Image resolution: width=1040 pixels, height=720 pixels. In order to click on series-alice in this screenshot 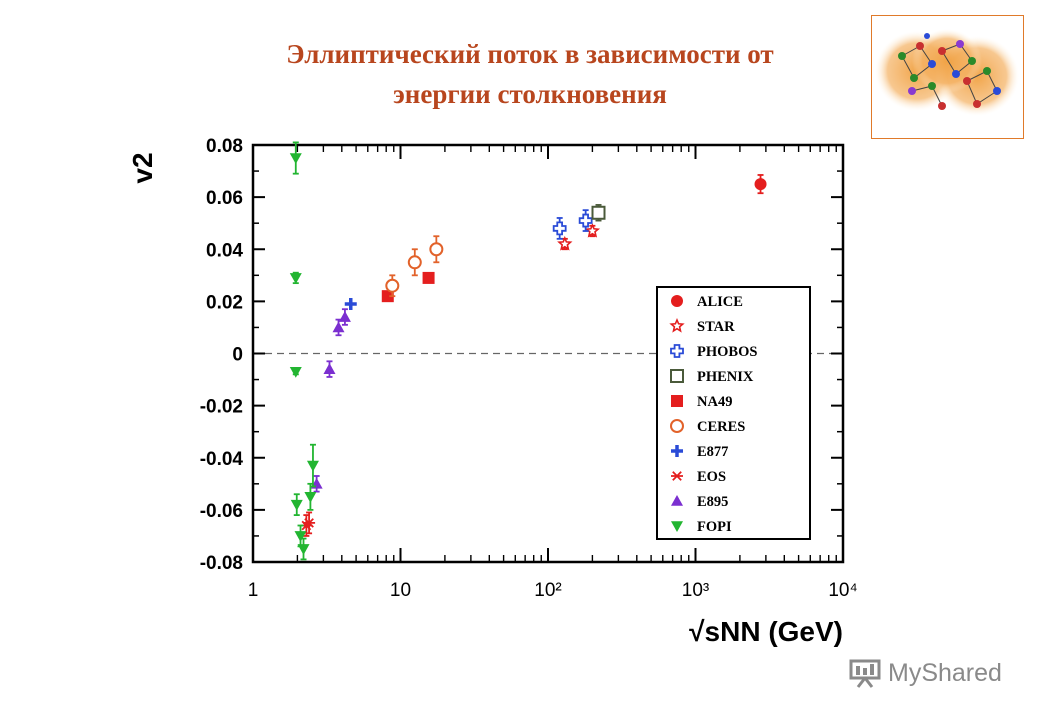, I will do `click(760, 184)`.